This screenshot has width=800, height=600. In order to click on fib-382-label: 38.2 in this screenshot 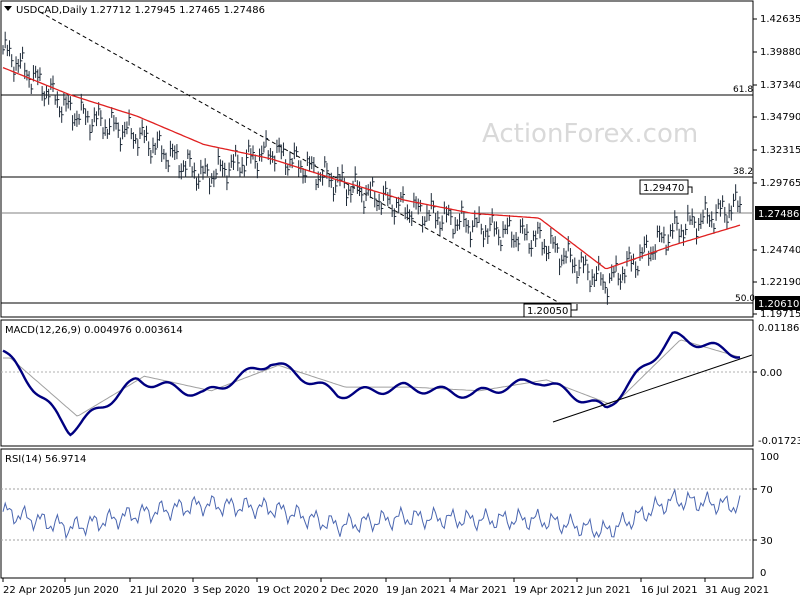, I will do `click(743, 172)`.